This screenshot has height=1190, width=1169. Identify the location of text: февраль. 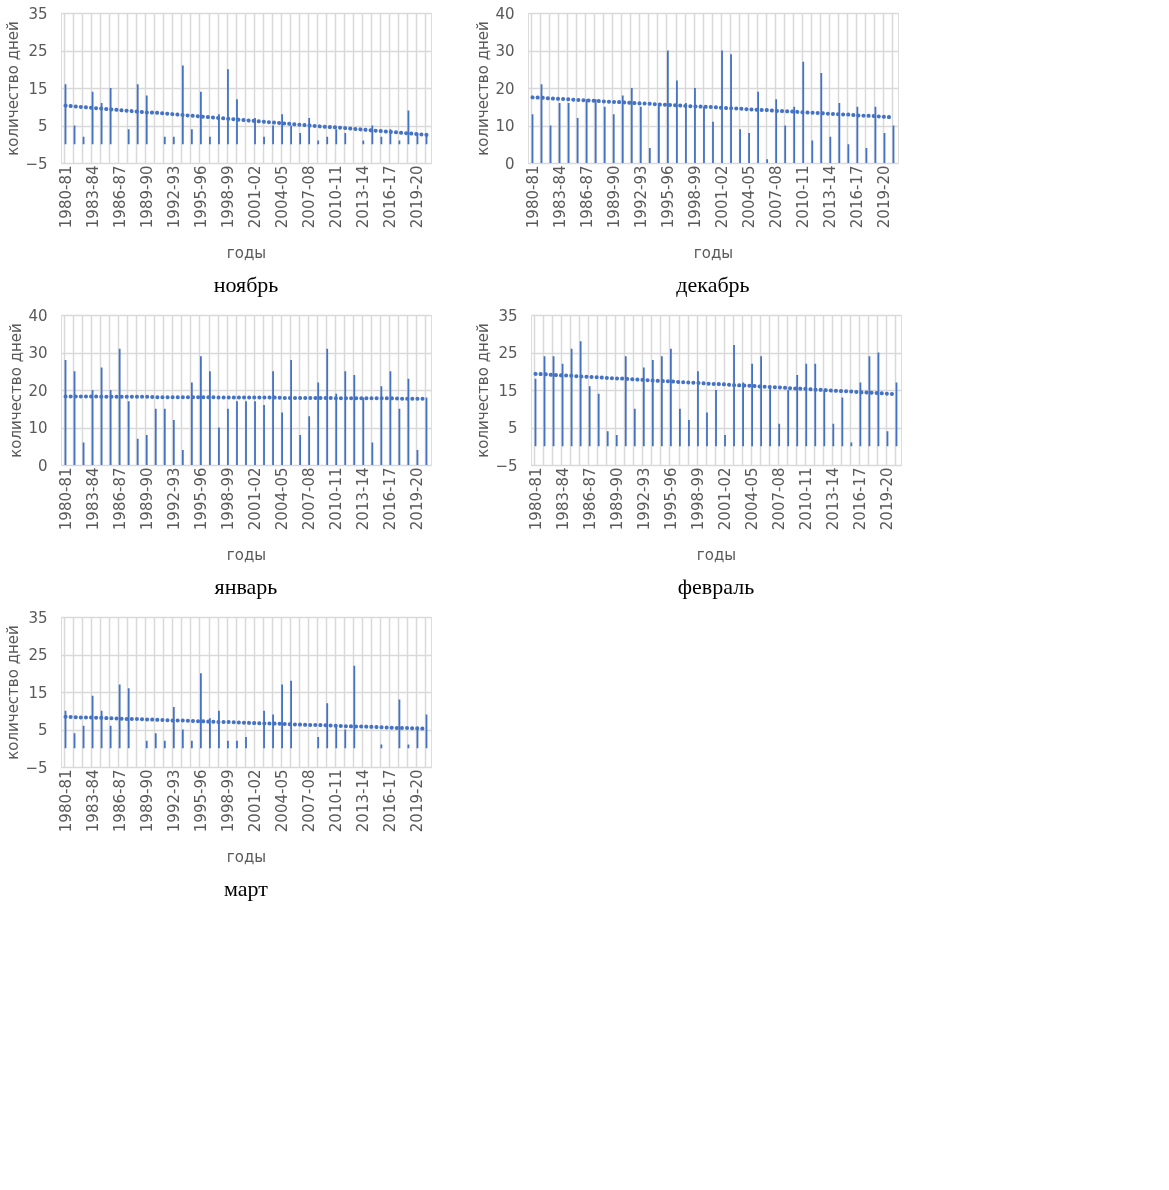
(716, 586).